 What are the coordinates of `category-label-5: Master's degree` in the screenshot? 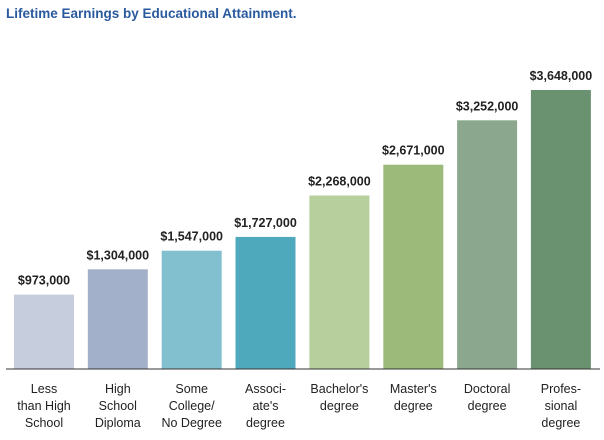 It's located at (413, 397).